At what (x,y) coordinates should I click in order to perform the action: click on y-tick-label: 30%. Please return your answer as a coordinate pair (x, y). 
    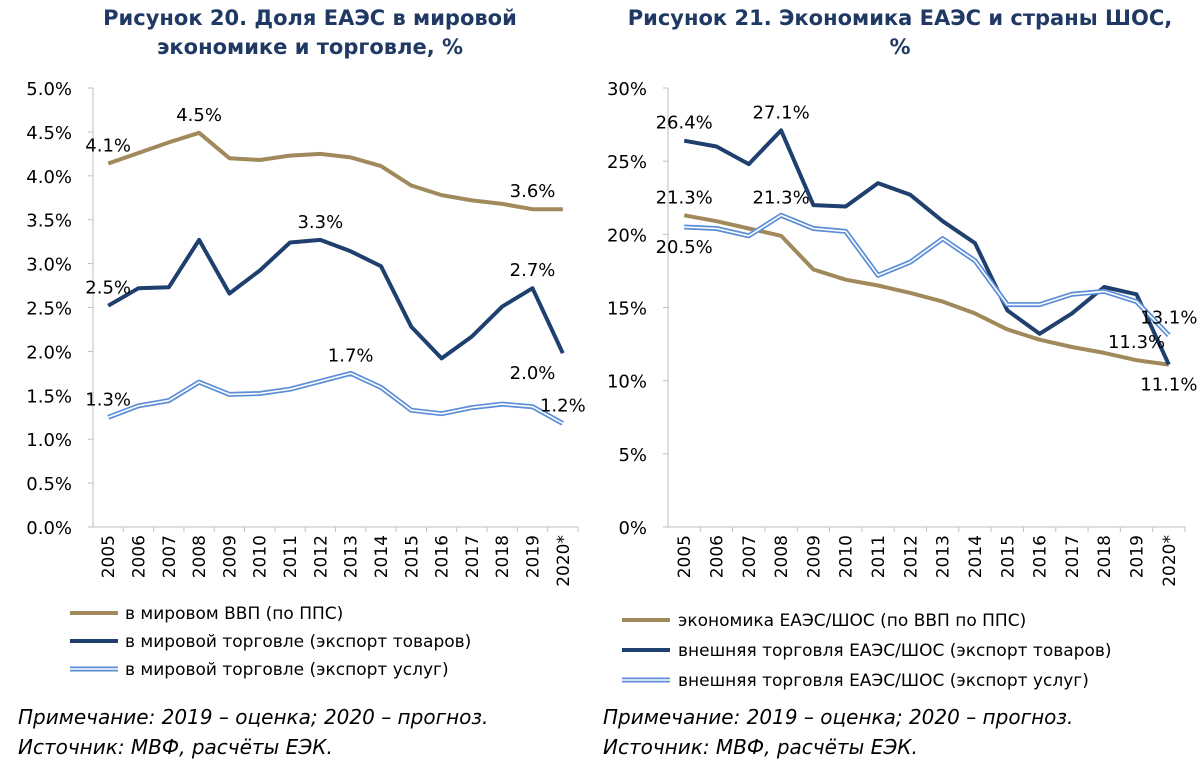
    Looking at the image, I should click on (627, 89).